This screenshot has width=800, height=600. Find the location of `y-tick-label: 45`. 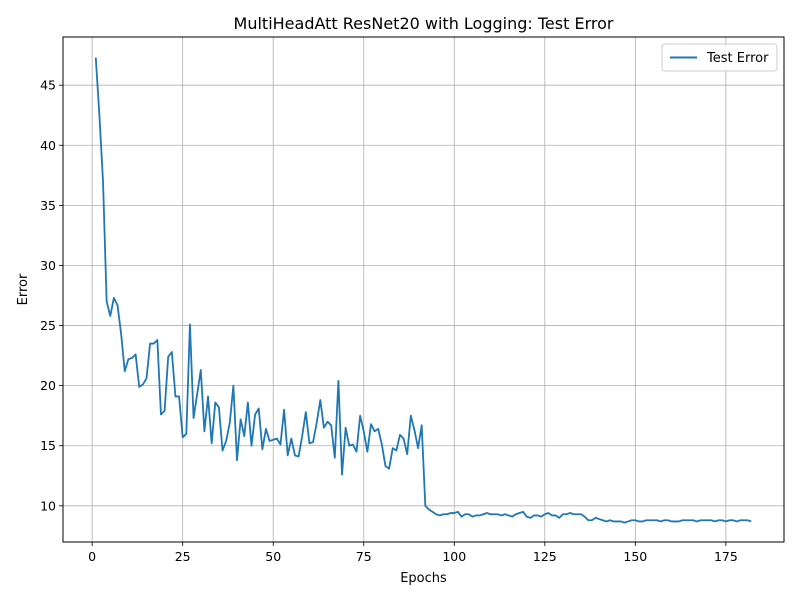

y-tick-label: 45 is located at coordinates (48, 85).